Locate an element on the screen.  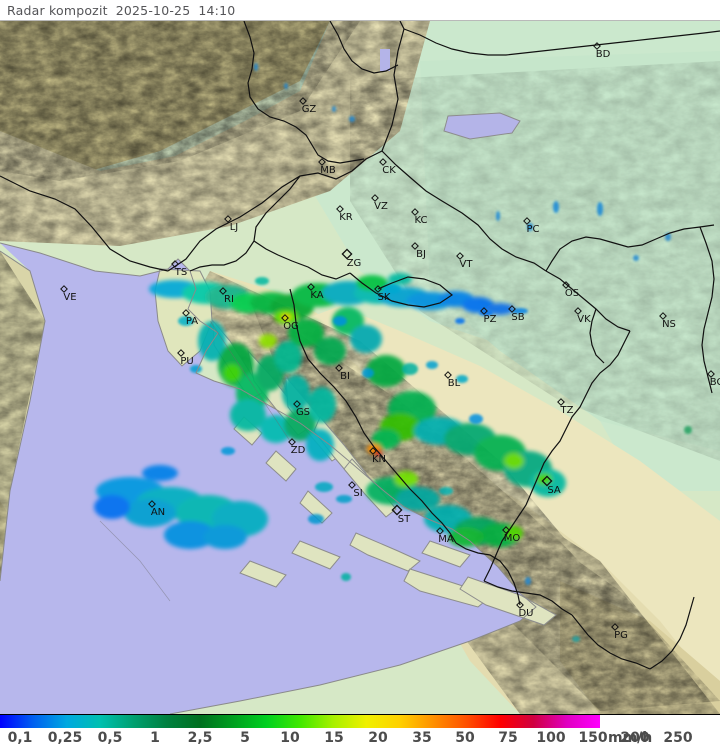
city-label: ZD is located at coordinates (298, 450).